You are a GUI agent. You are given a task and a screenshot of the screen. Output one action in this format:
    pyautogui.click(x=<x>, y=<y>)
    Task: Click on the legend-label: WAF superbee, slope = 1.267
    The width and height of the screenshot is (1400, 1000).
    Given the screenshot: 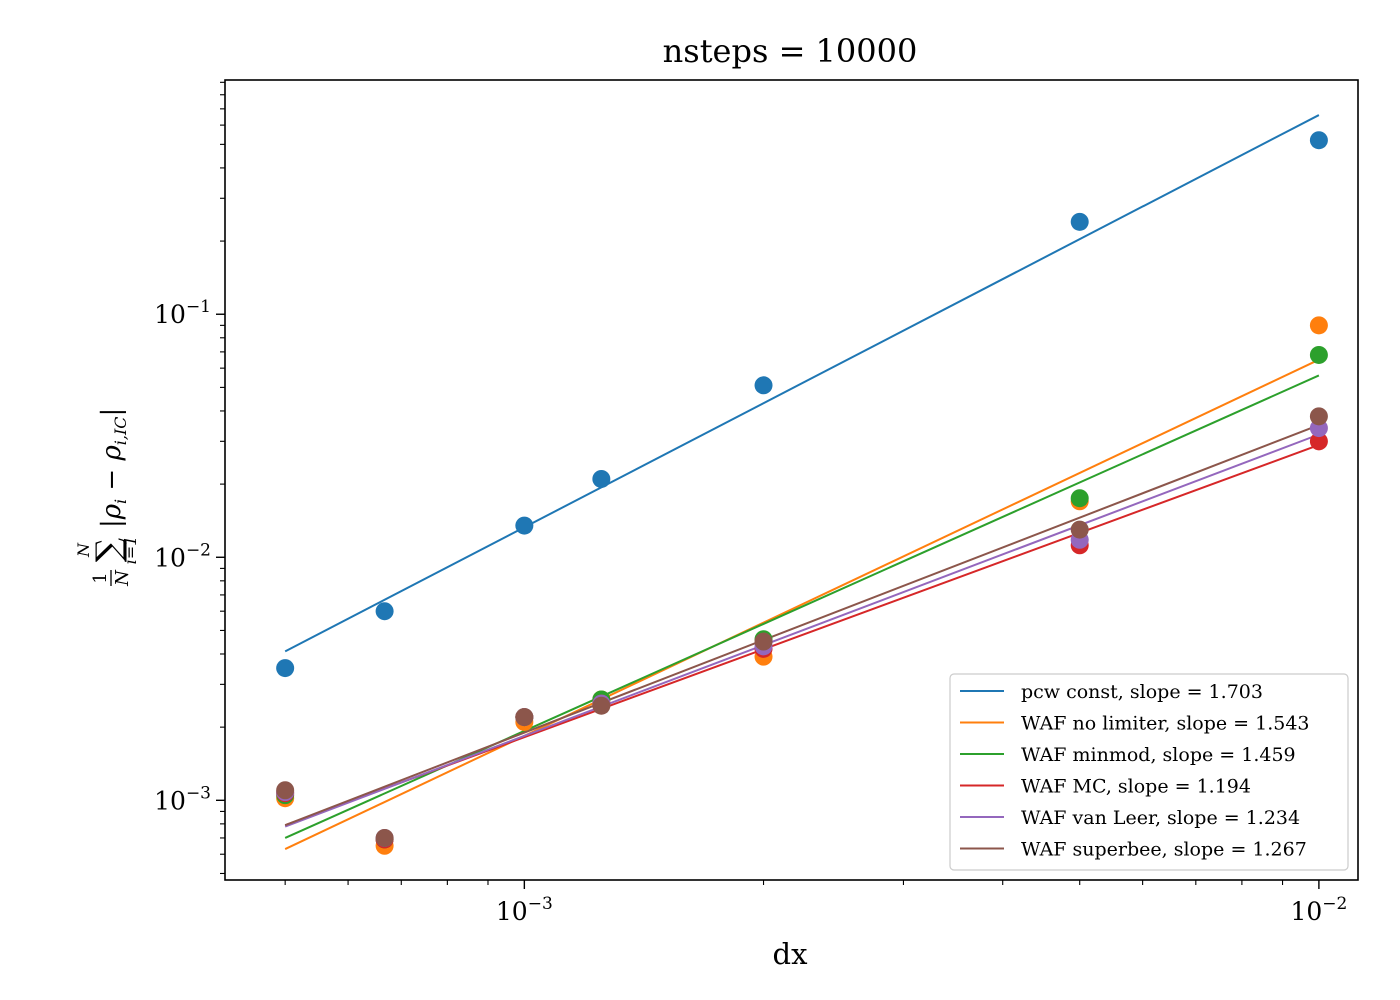 What is the action you would take?
    pyautogui.click(x=1164, y=850)
    